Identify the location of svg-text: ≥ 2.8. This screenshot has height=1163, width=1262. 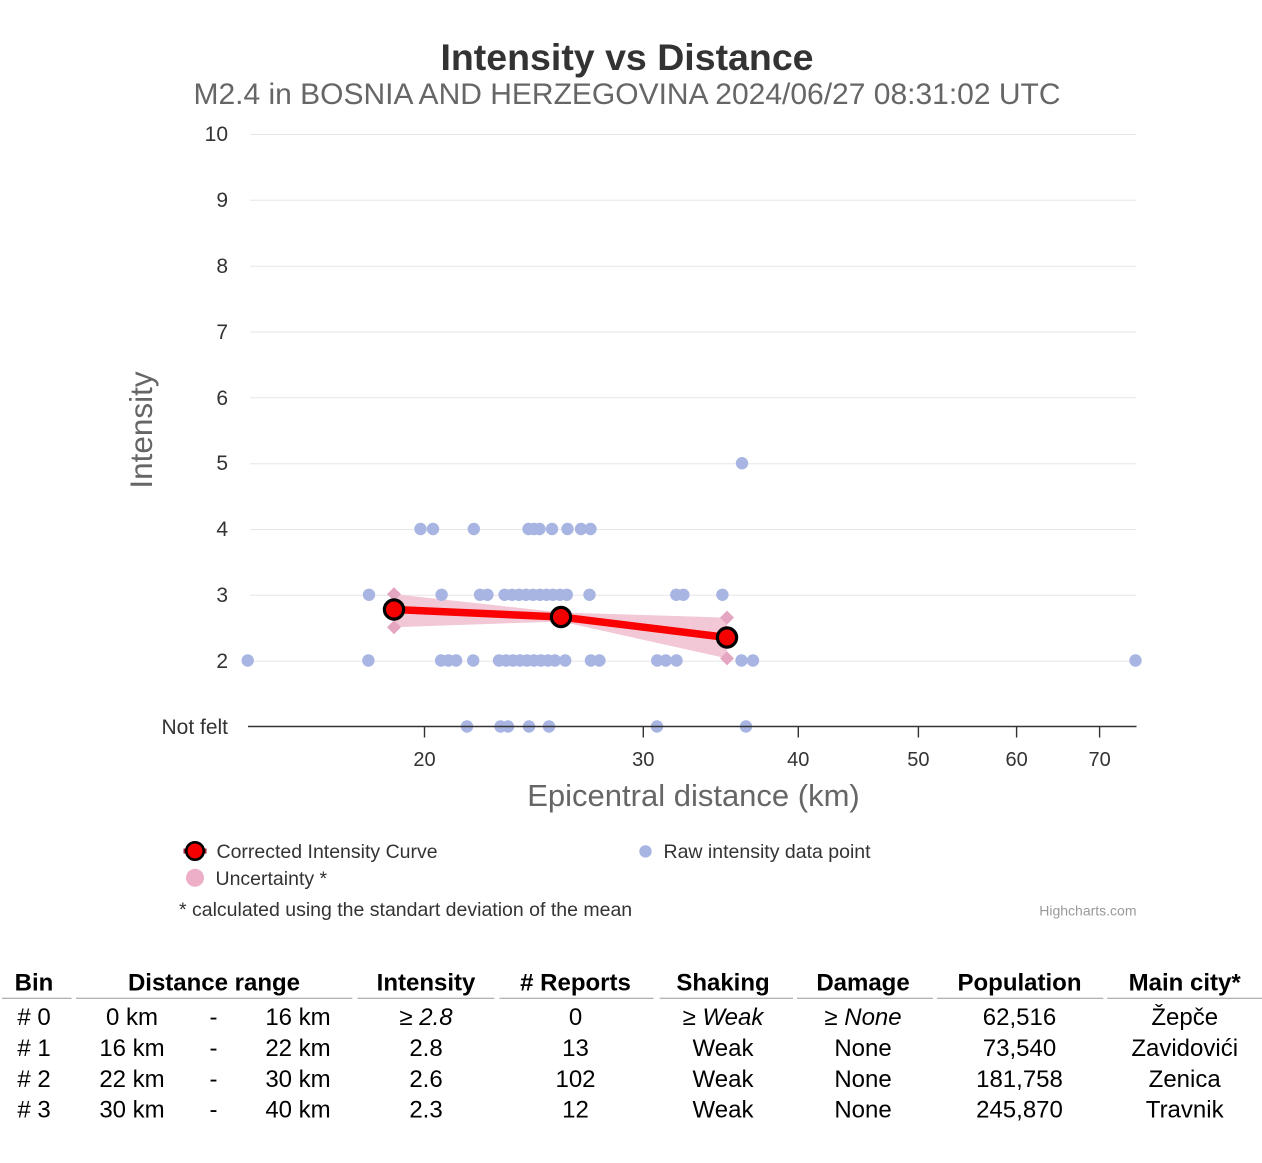
(426, 1017).